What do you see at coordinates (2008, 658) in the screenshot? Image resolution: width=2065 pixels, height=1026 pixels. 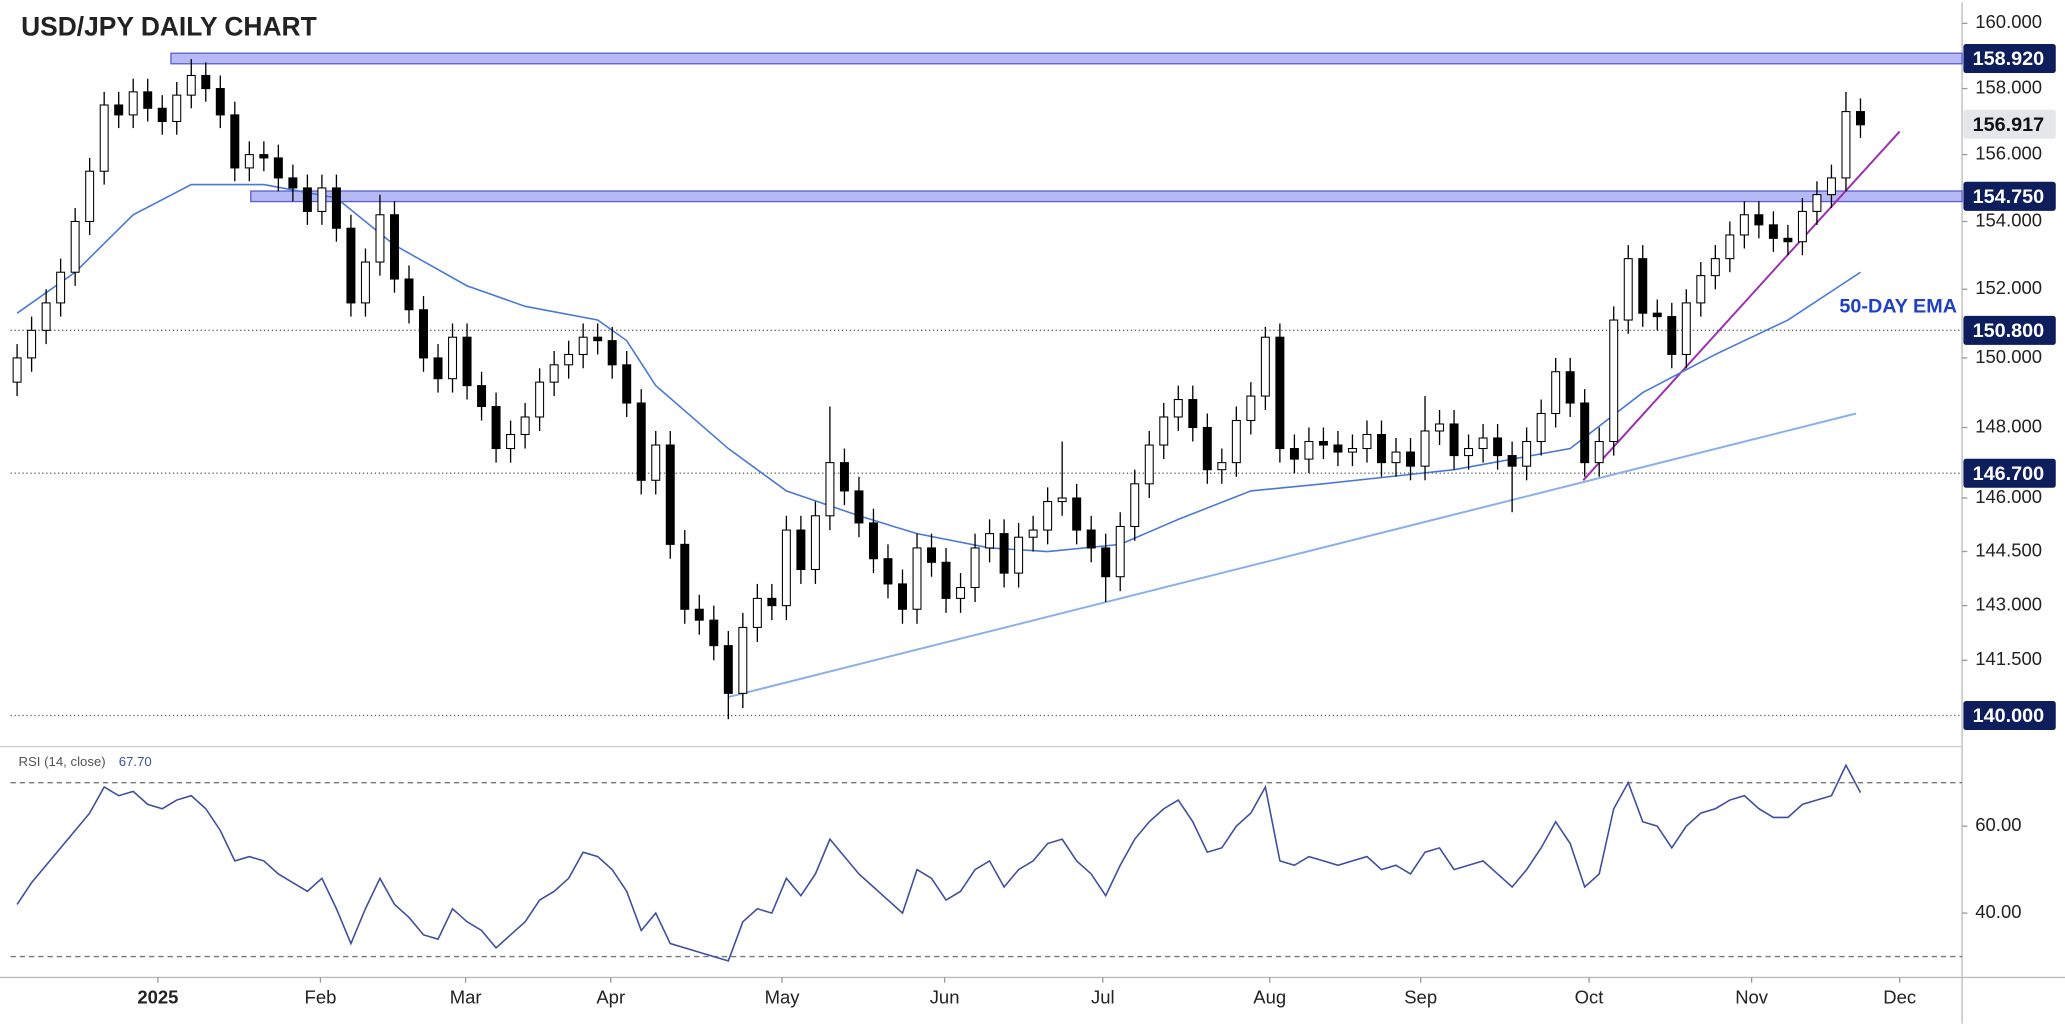 I see `y-tick-label: 141.500` at bounding box center [2008, 658].